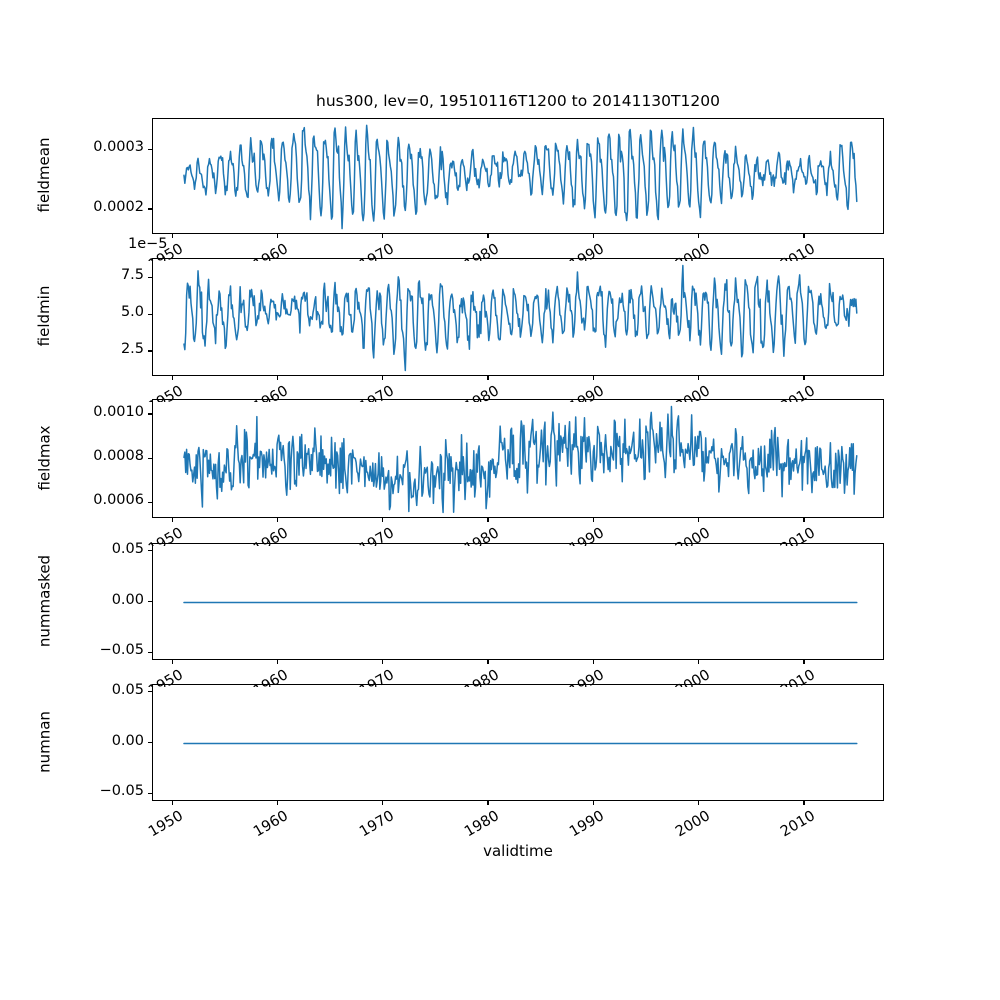 The image size is (1000, 1000). What do you see at coordinates (132, 275) in the screenshot?
I see `y-tick-label-fieldmin: 7.5` at bounding box center [132, 275].